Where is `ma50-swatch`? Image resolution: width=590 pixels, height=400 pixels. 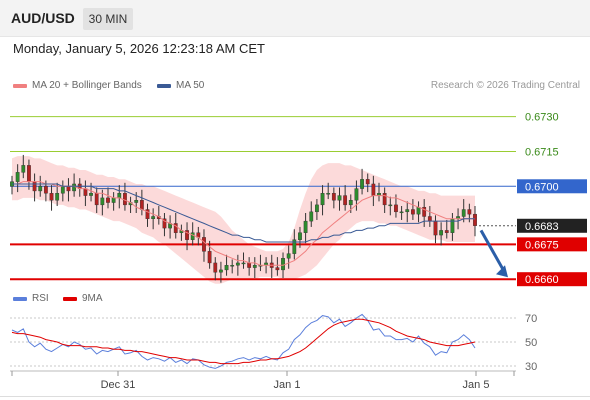
ma50-swatch is located at coordinates (164, 85).